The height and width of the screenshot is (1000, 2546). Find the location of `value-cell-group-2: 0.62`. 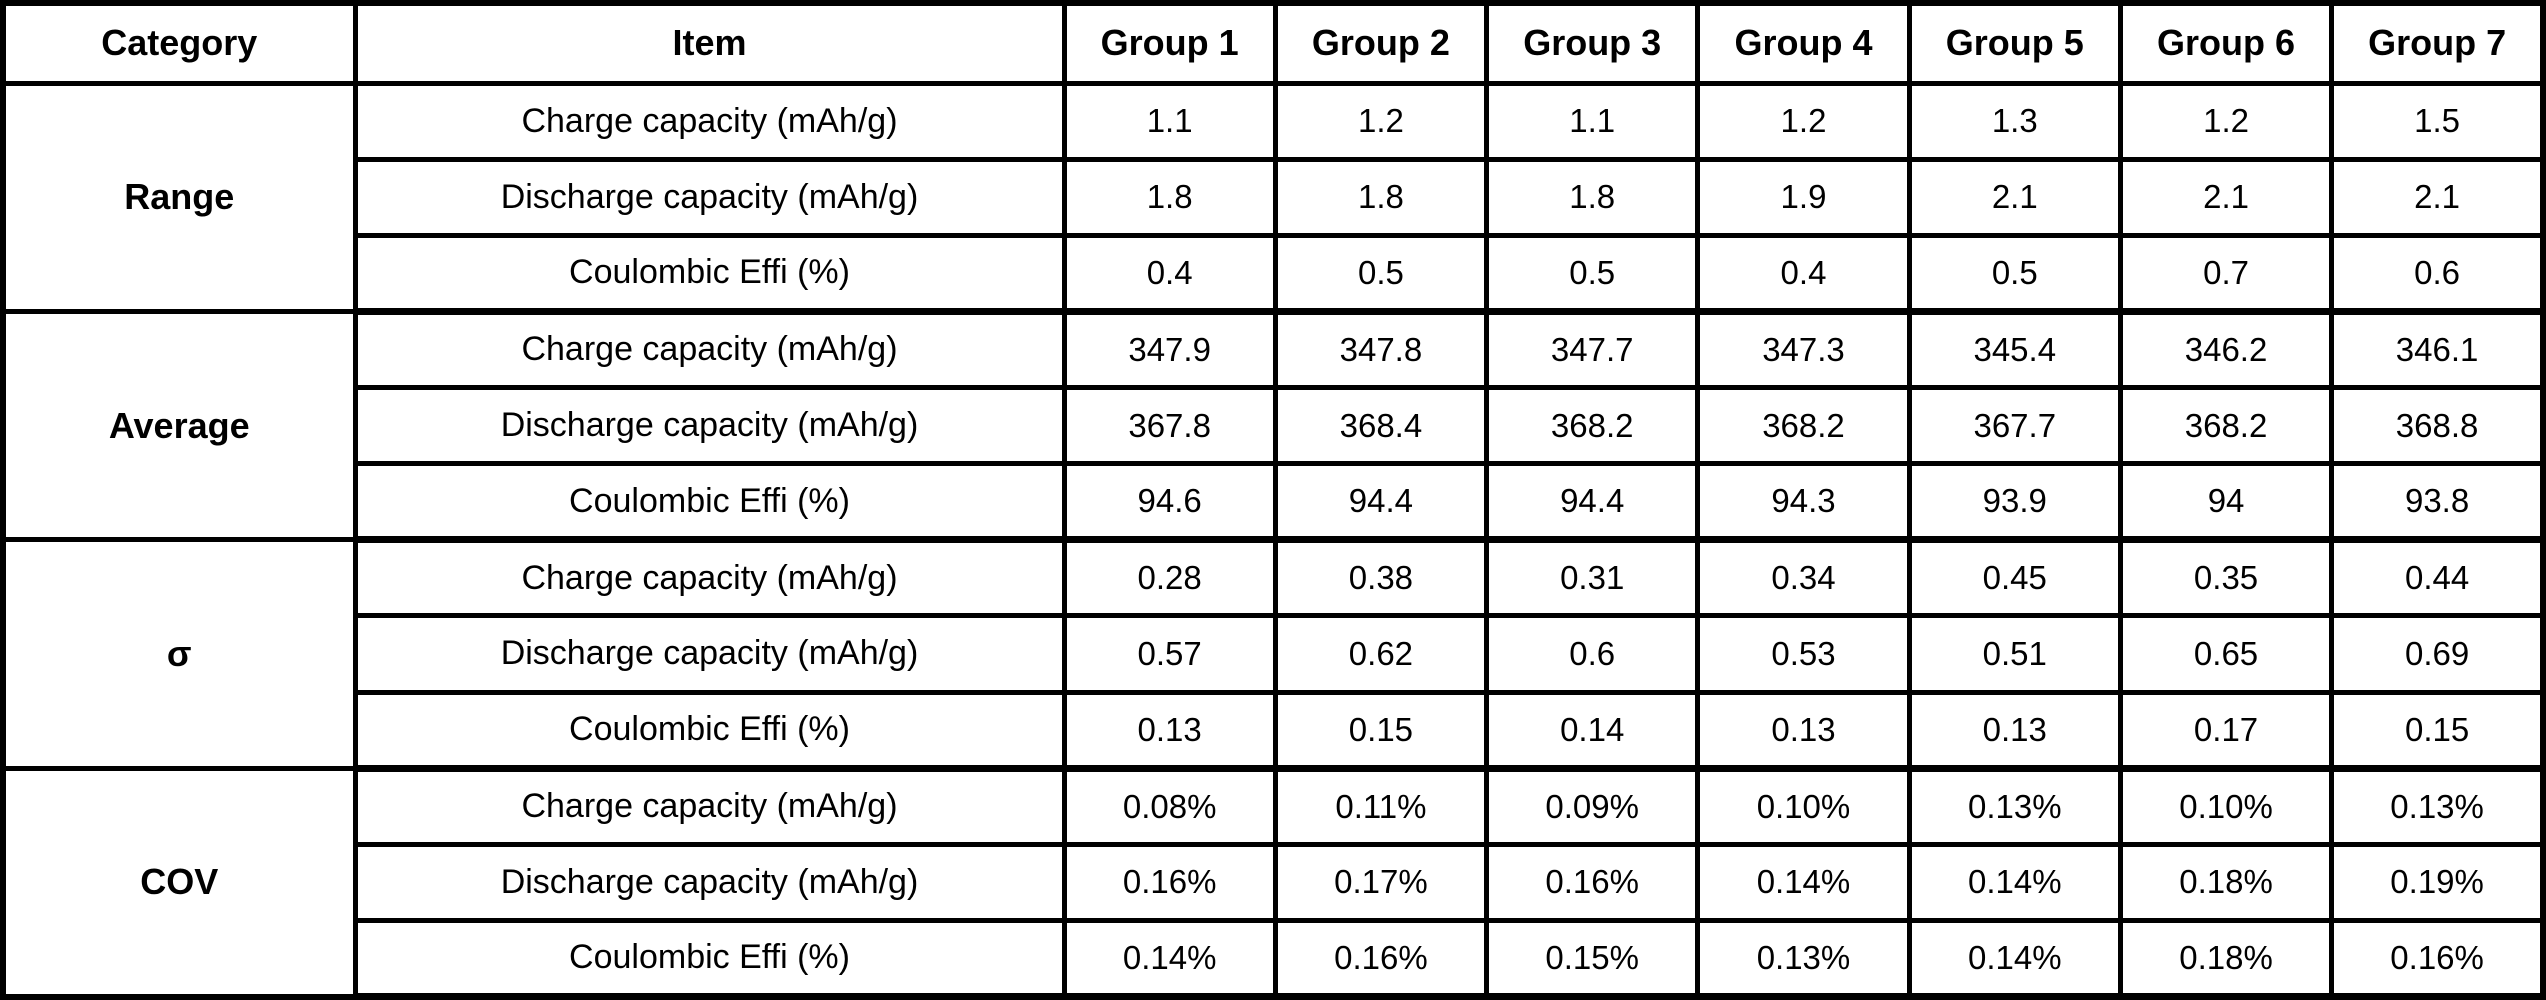

value-cell-group-2: 0.62 is located at coordinates (1381, 654).